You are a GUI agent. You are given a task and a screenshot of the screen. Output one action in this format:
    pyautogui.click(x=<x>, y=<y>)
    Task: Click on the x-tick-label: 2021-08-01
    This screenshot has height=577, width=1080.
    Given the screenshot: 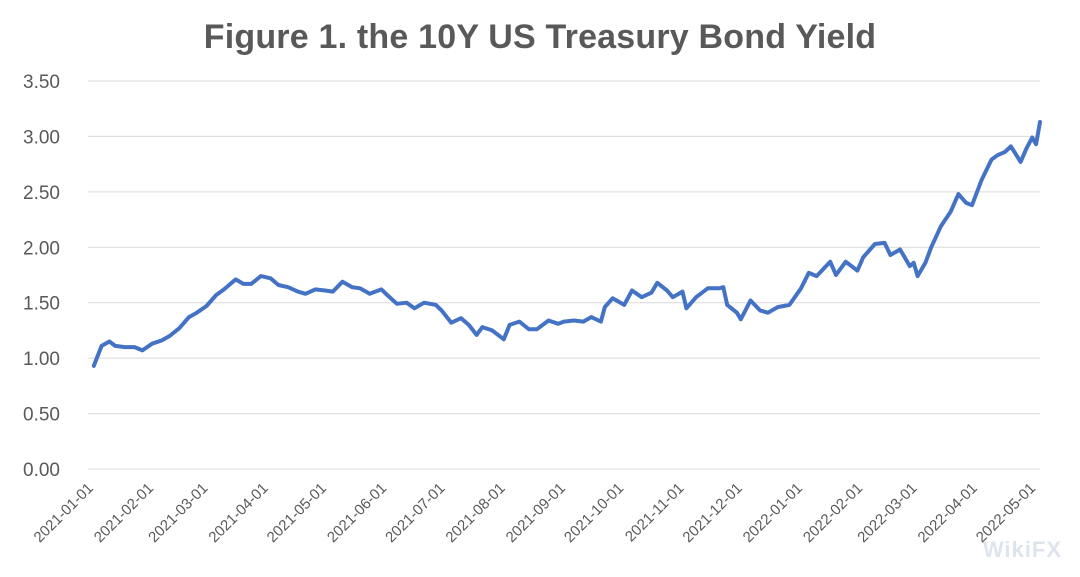 What is the action you would take?
    pyautogui.click(x=475, y=513)
    